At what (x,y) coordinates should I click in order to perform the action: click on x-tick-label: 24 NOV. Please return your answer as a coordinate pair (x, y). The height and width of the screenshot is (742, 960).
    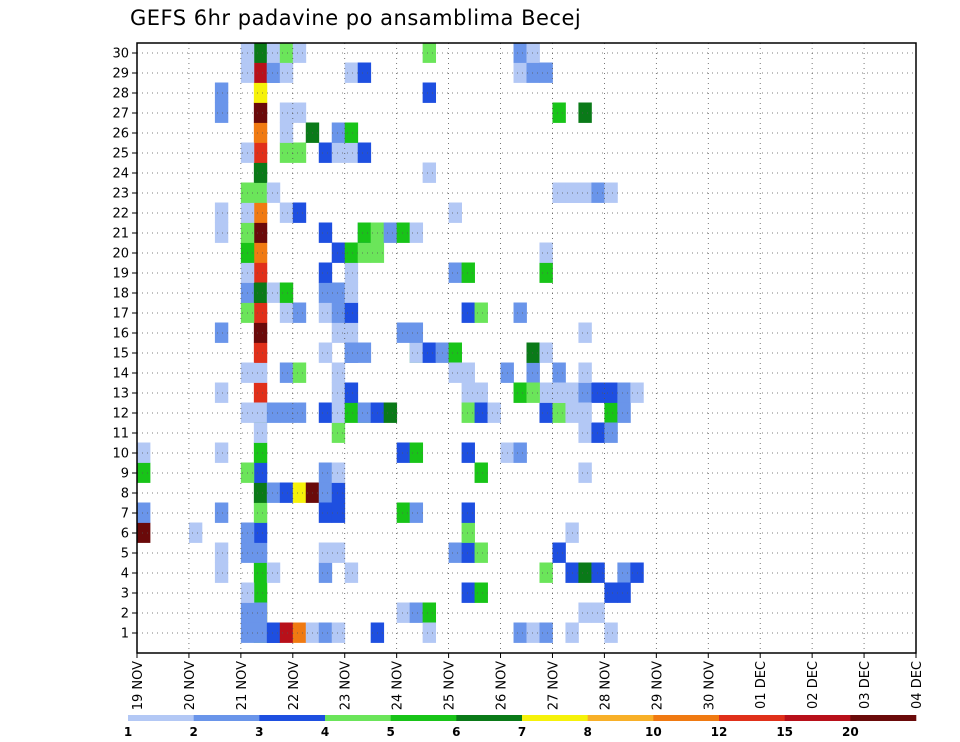
    Looking at the image, I should click on (398, 685).